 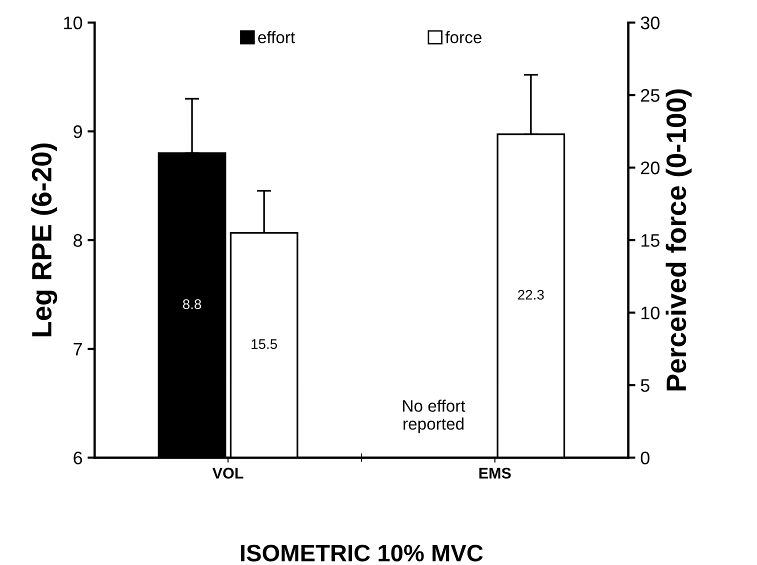 I want to click on annotation: No effort reported, so click(x=434, y=417).